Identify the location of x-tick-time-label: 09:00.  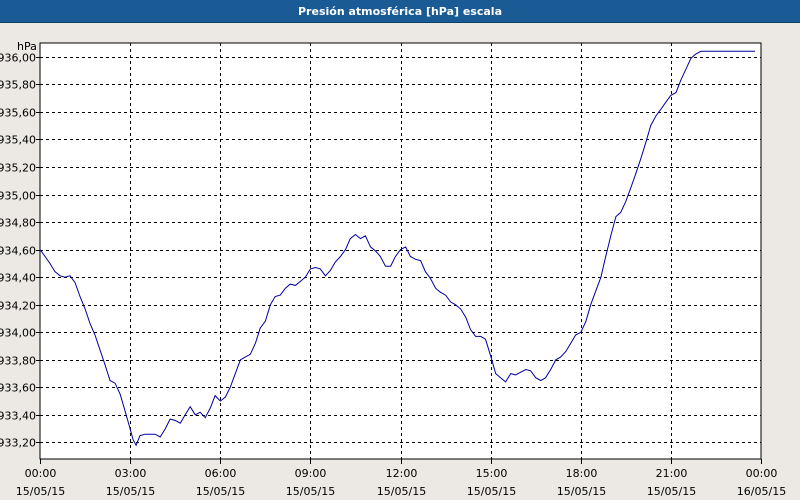
(311, 473).